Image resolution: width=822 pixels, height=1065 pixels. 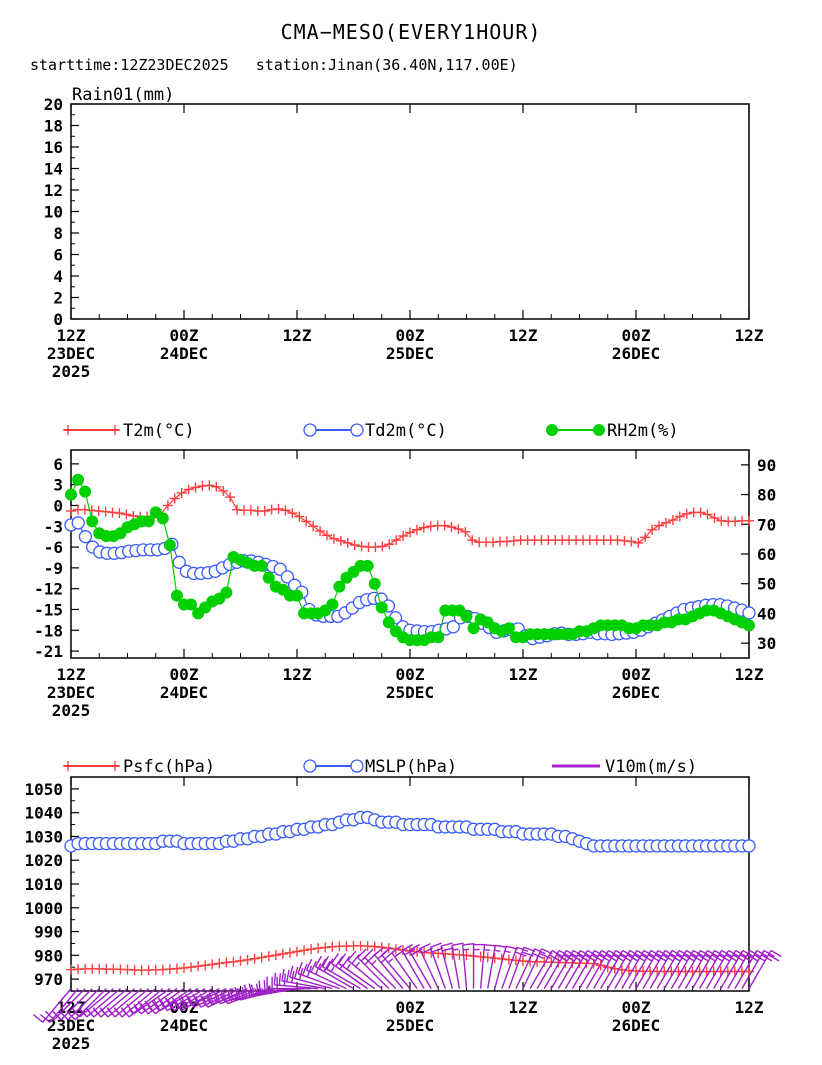 What do you see at coordinates (636, 353) in the screenshot?
I see `time-tick-date: 26DEC` at bounding box center [636, 353].